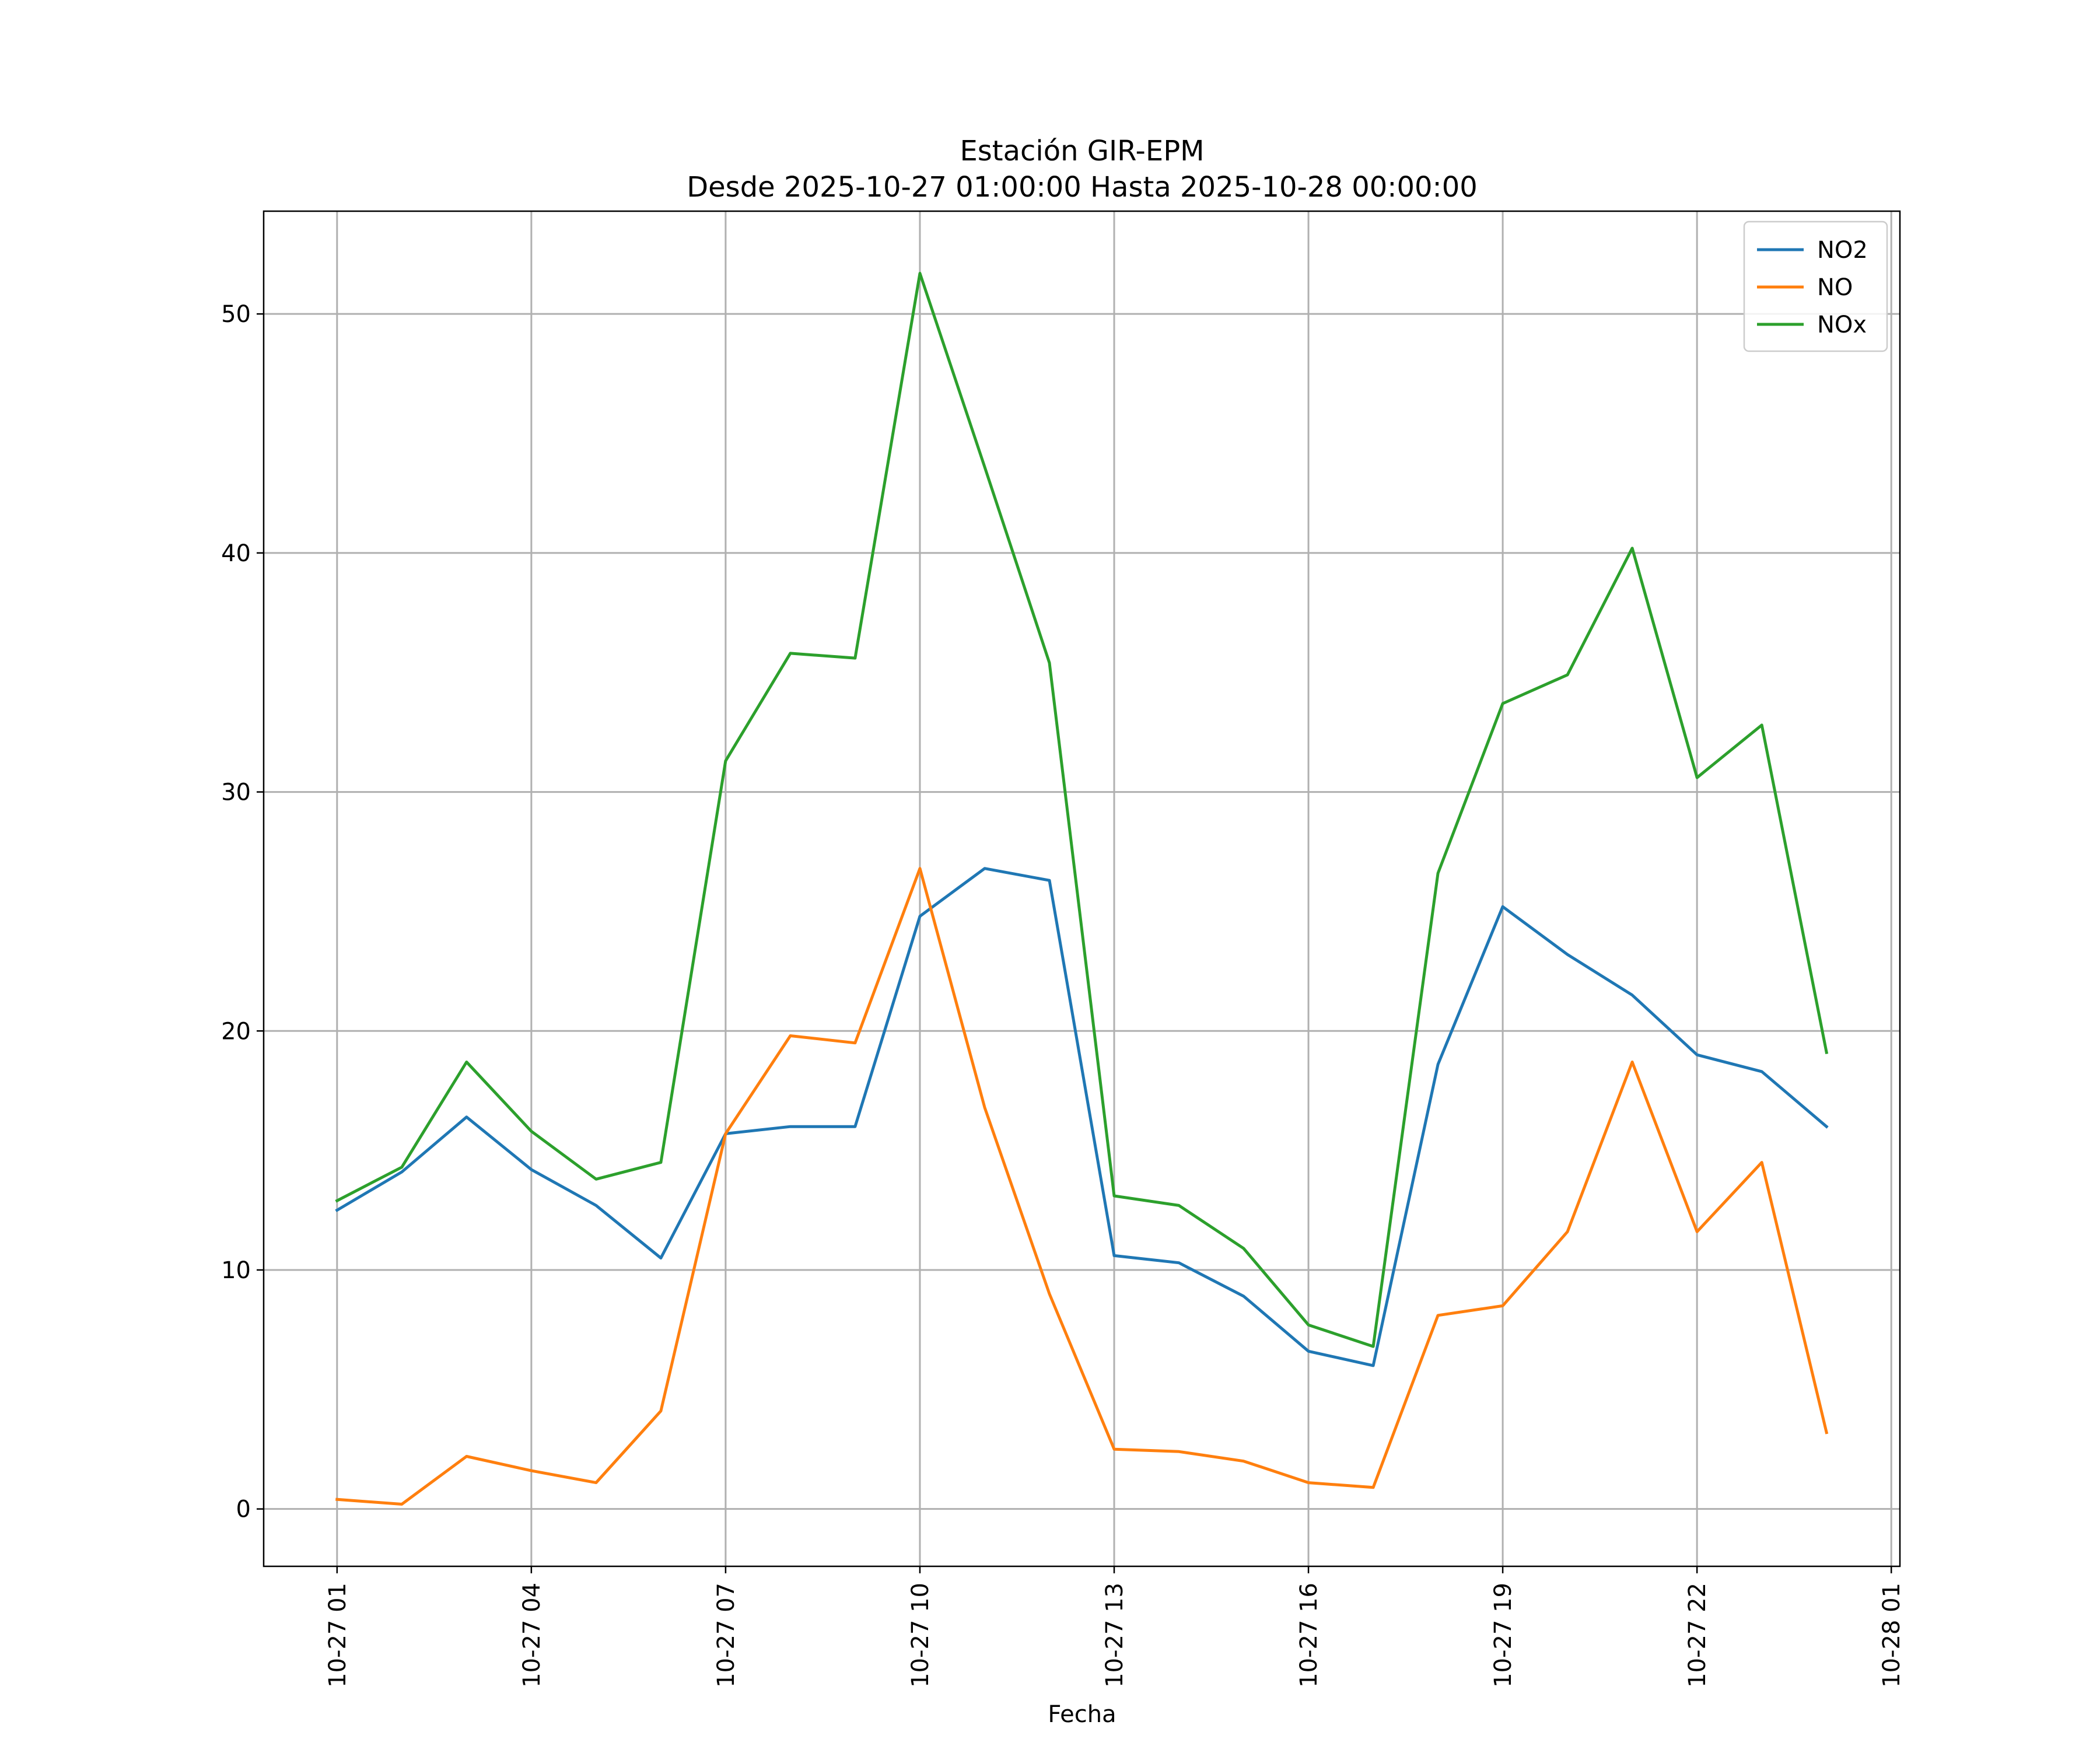 This screenshot has height=1753, width=2100. I want to click on chart-title: Estación GIR-EPM, so click(1082, 151).